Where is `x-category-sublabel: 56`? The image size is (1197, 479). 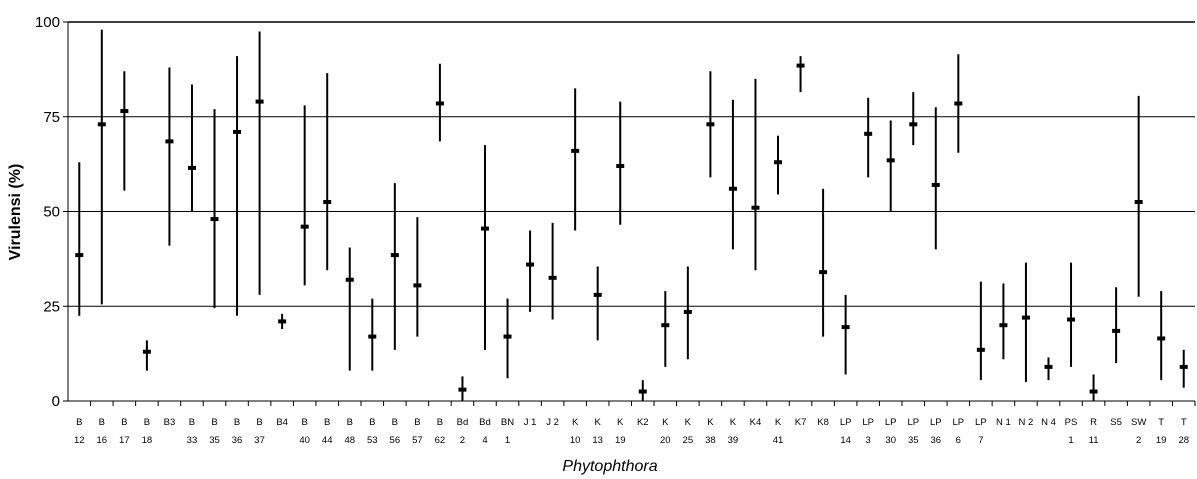 x-category-sublabel: 56 is located at coordinates (395, 440).